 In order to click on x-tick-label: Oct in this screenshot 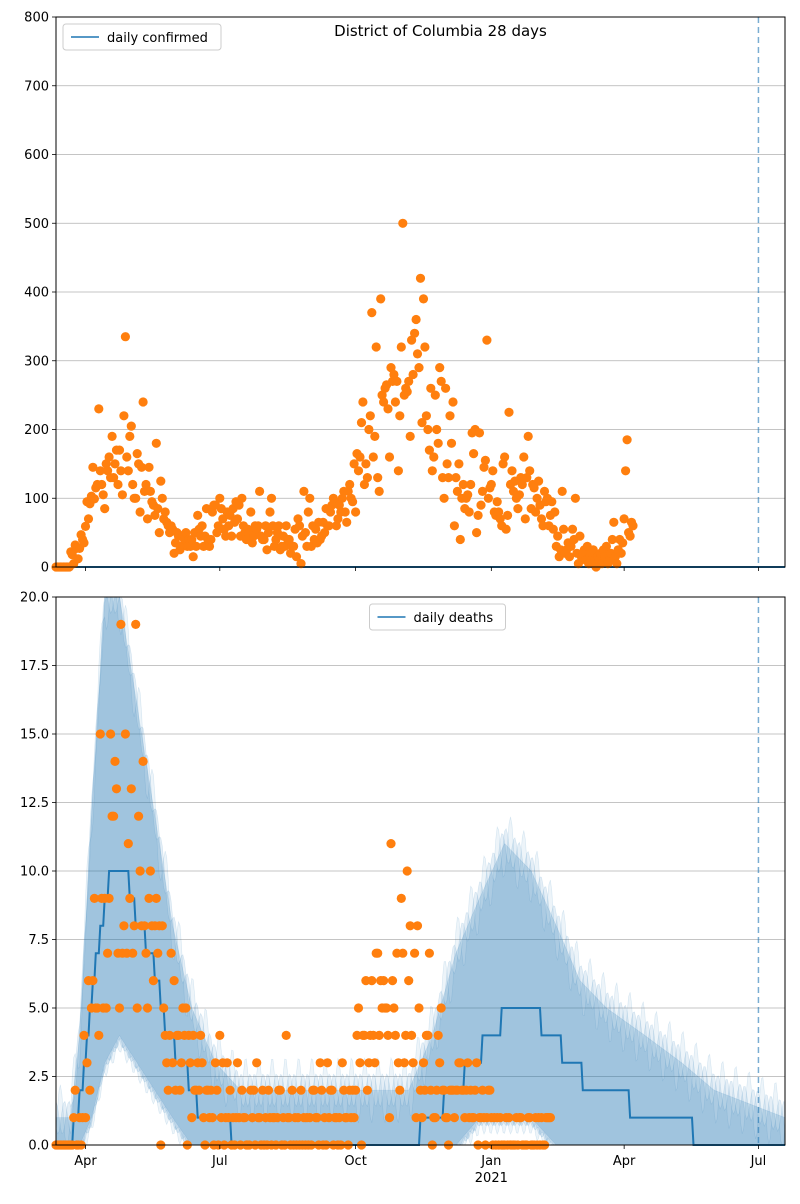, I will do `click(355, 1161)`.